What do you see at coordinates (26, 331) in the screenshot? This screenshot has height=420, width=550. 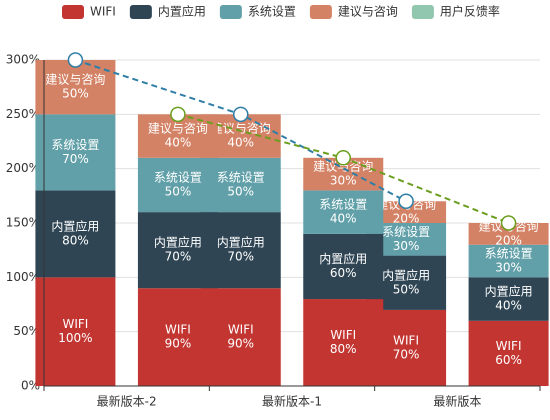 I see `y-tick-label: 50%` at bounding box center [26, 331].